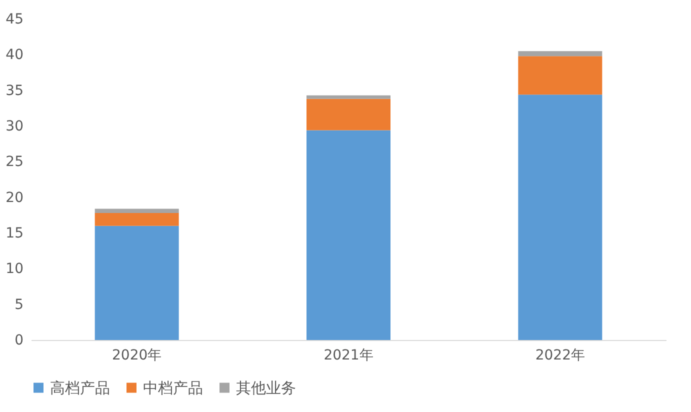 The width and height of the screenshot is (691, 412). Describe the element at coordinates (15, 162) in the screenshot. I see `y-tick-label: 25` at that location.